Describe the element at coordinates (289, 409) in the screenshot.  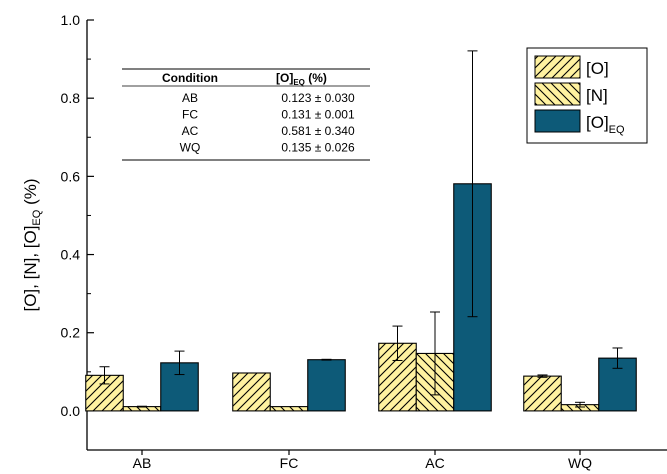
I see `bar-N-FC` at that location.